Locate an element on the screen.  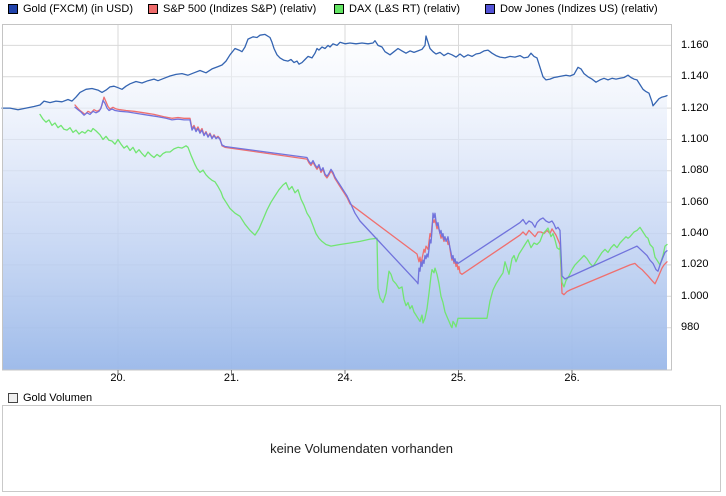
y-axis-label: 1.120 is located at coordinates (695, 108).